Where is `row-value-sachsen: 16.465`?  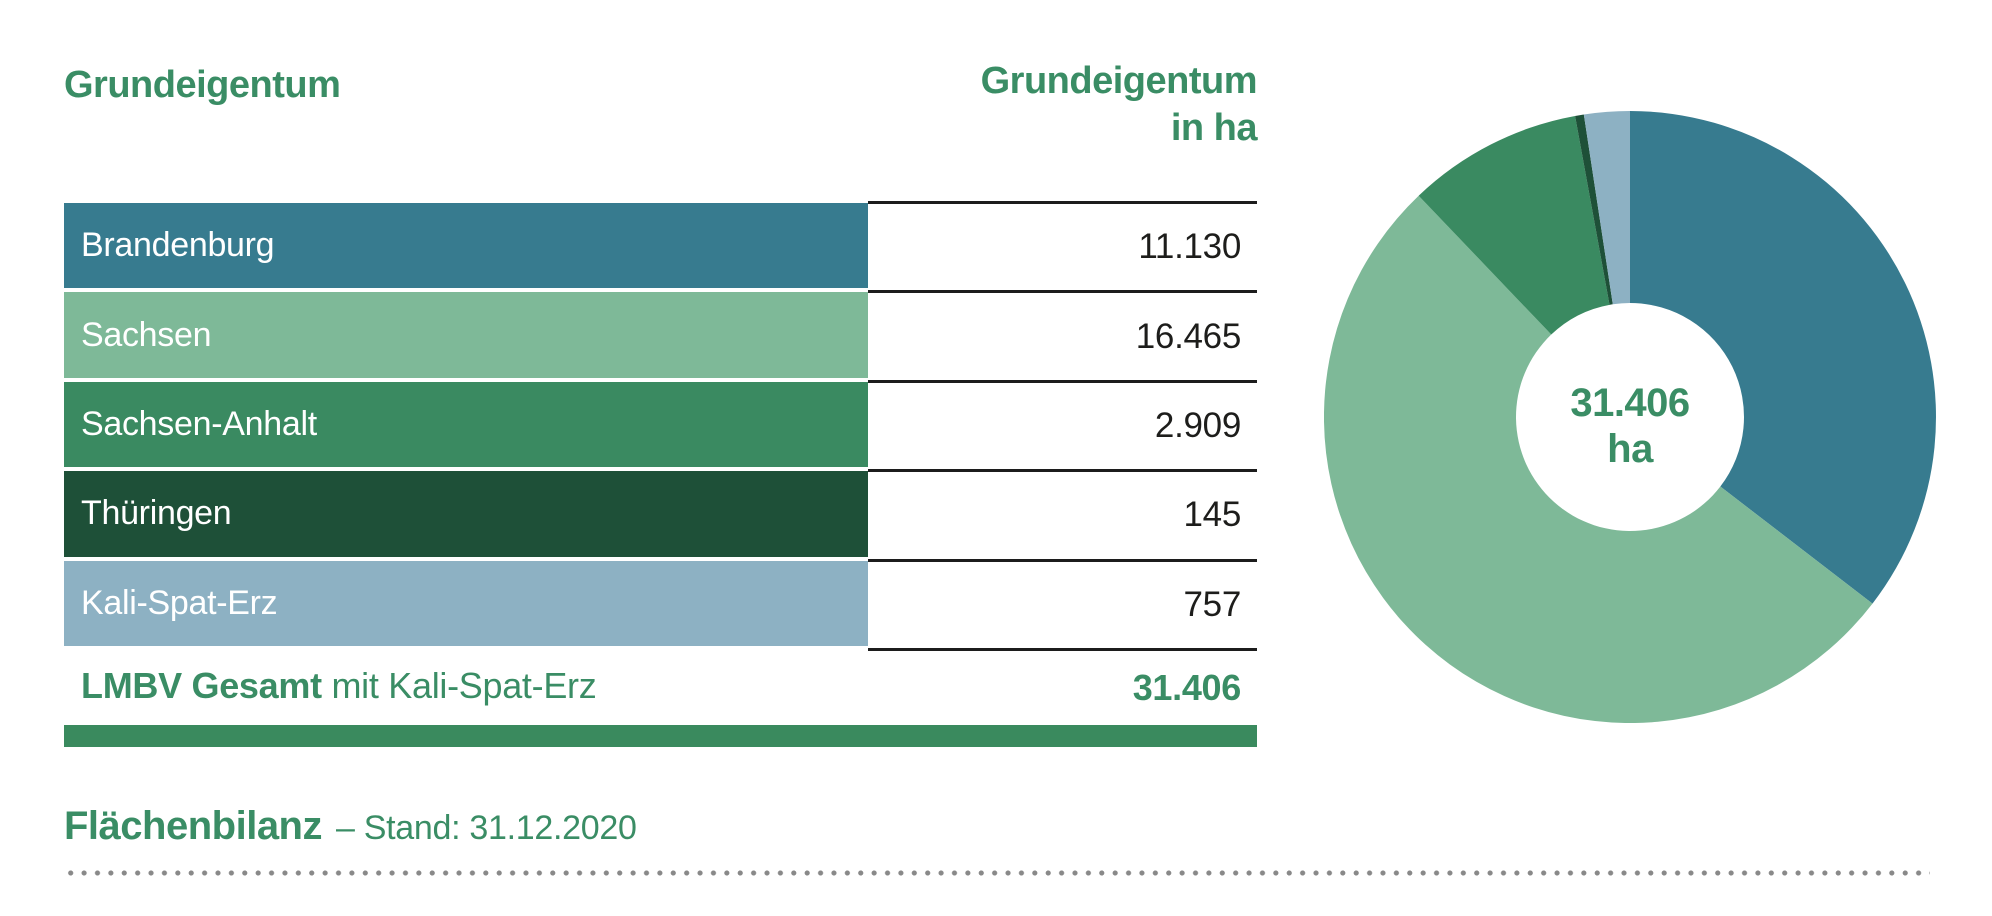
row-value-sachsen: 16.465 is located at coordinates (1062, 334).